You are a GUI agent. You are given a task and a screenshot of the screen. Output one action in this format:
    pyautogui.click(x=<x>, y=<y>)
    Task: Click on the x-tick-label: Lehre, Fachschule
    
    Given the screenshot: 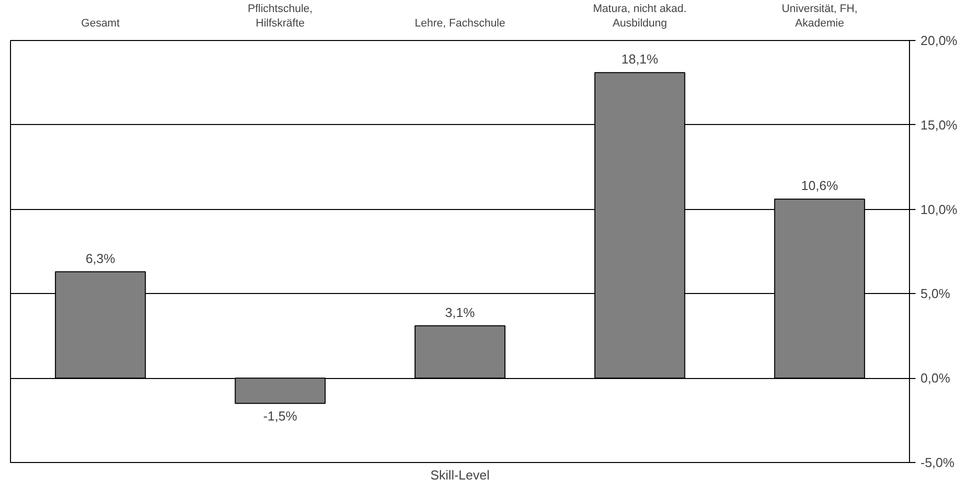 What is the action you would take?
    pyautogui.click(x=460, y=24)
    